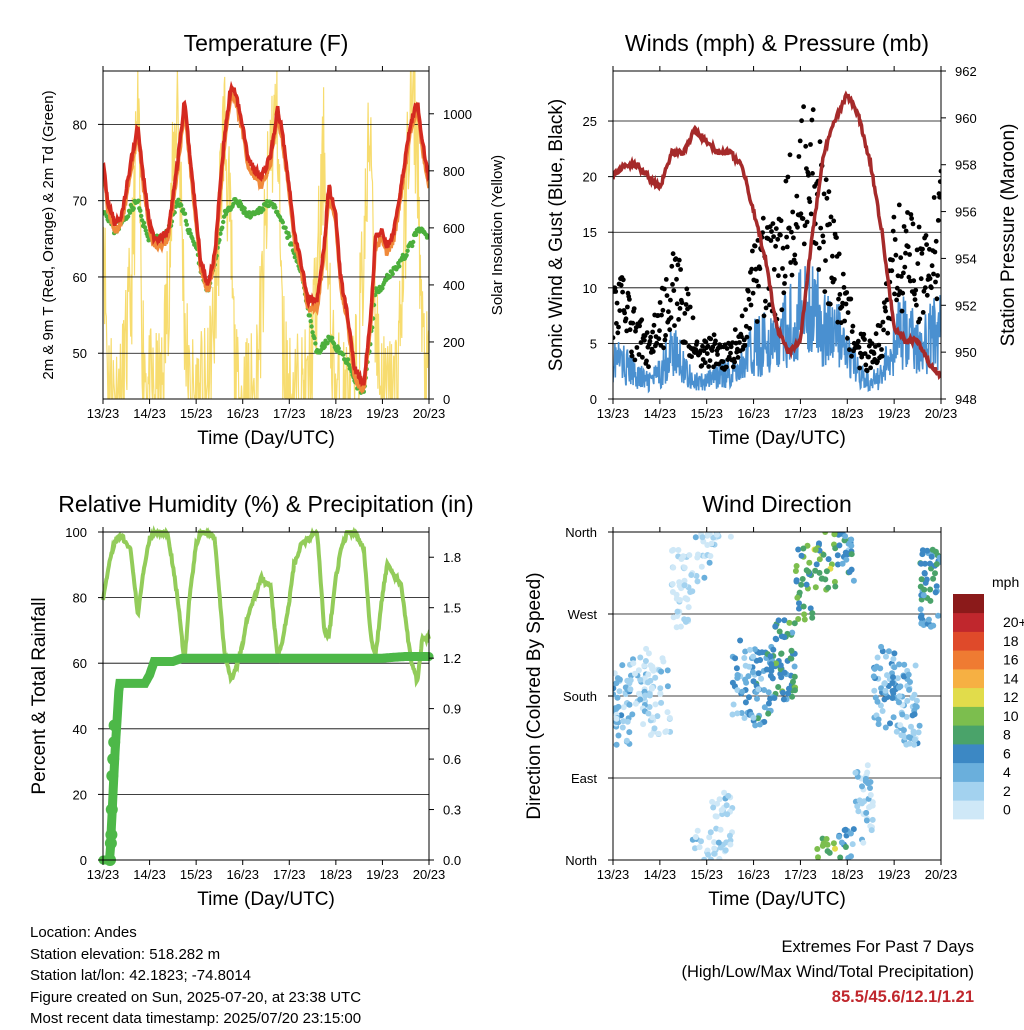 This screenshot has height=1030, width=1024. What do you see at coordinates (966, 118) in the screenshot?
I see `y-tick-label-right: 960` at bounding box center [966, 118].